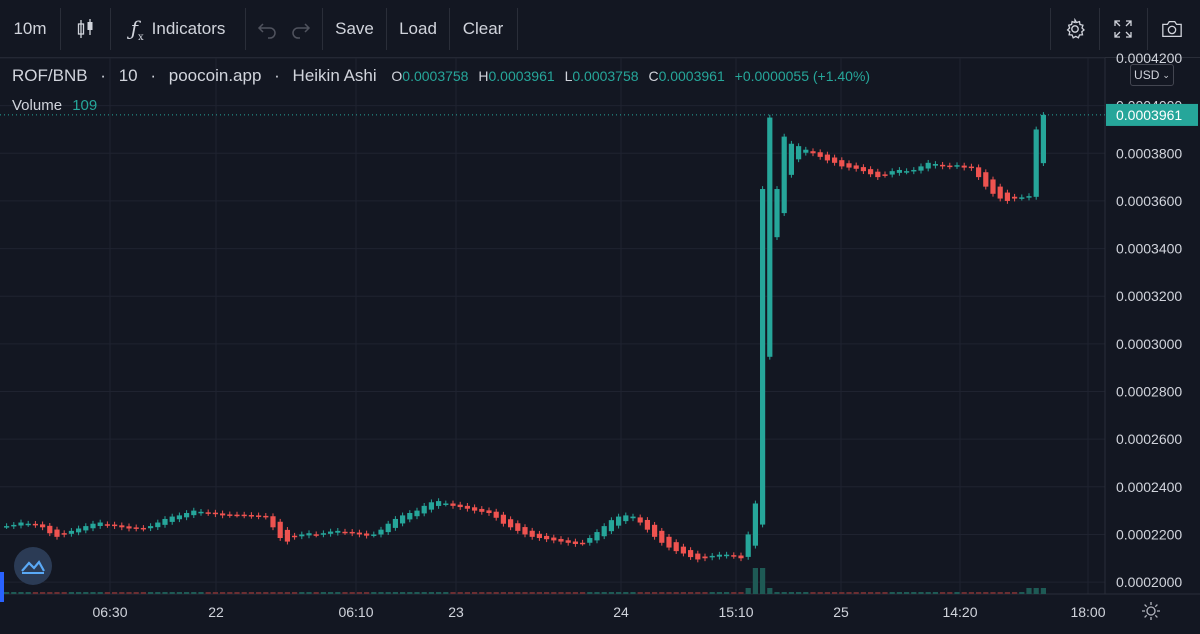 The height and width of the screenshot is (634, 1200). I want to click on interval-button: 10m, so click(30, 29).